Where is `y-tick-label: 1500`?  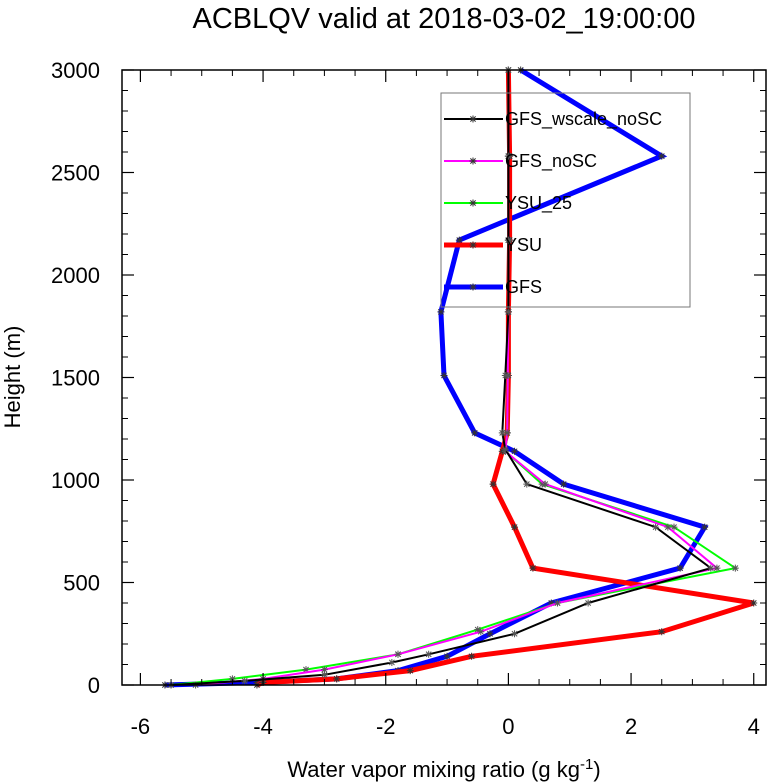
y-tick-label: 1500 is located at coordinates (75, 378).